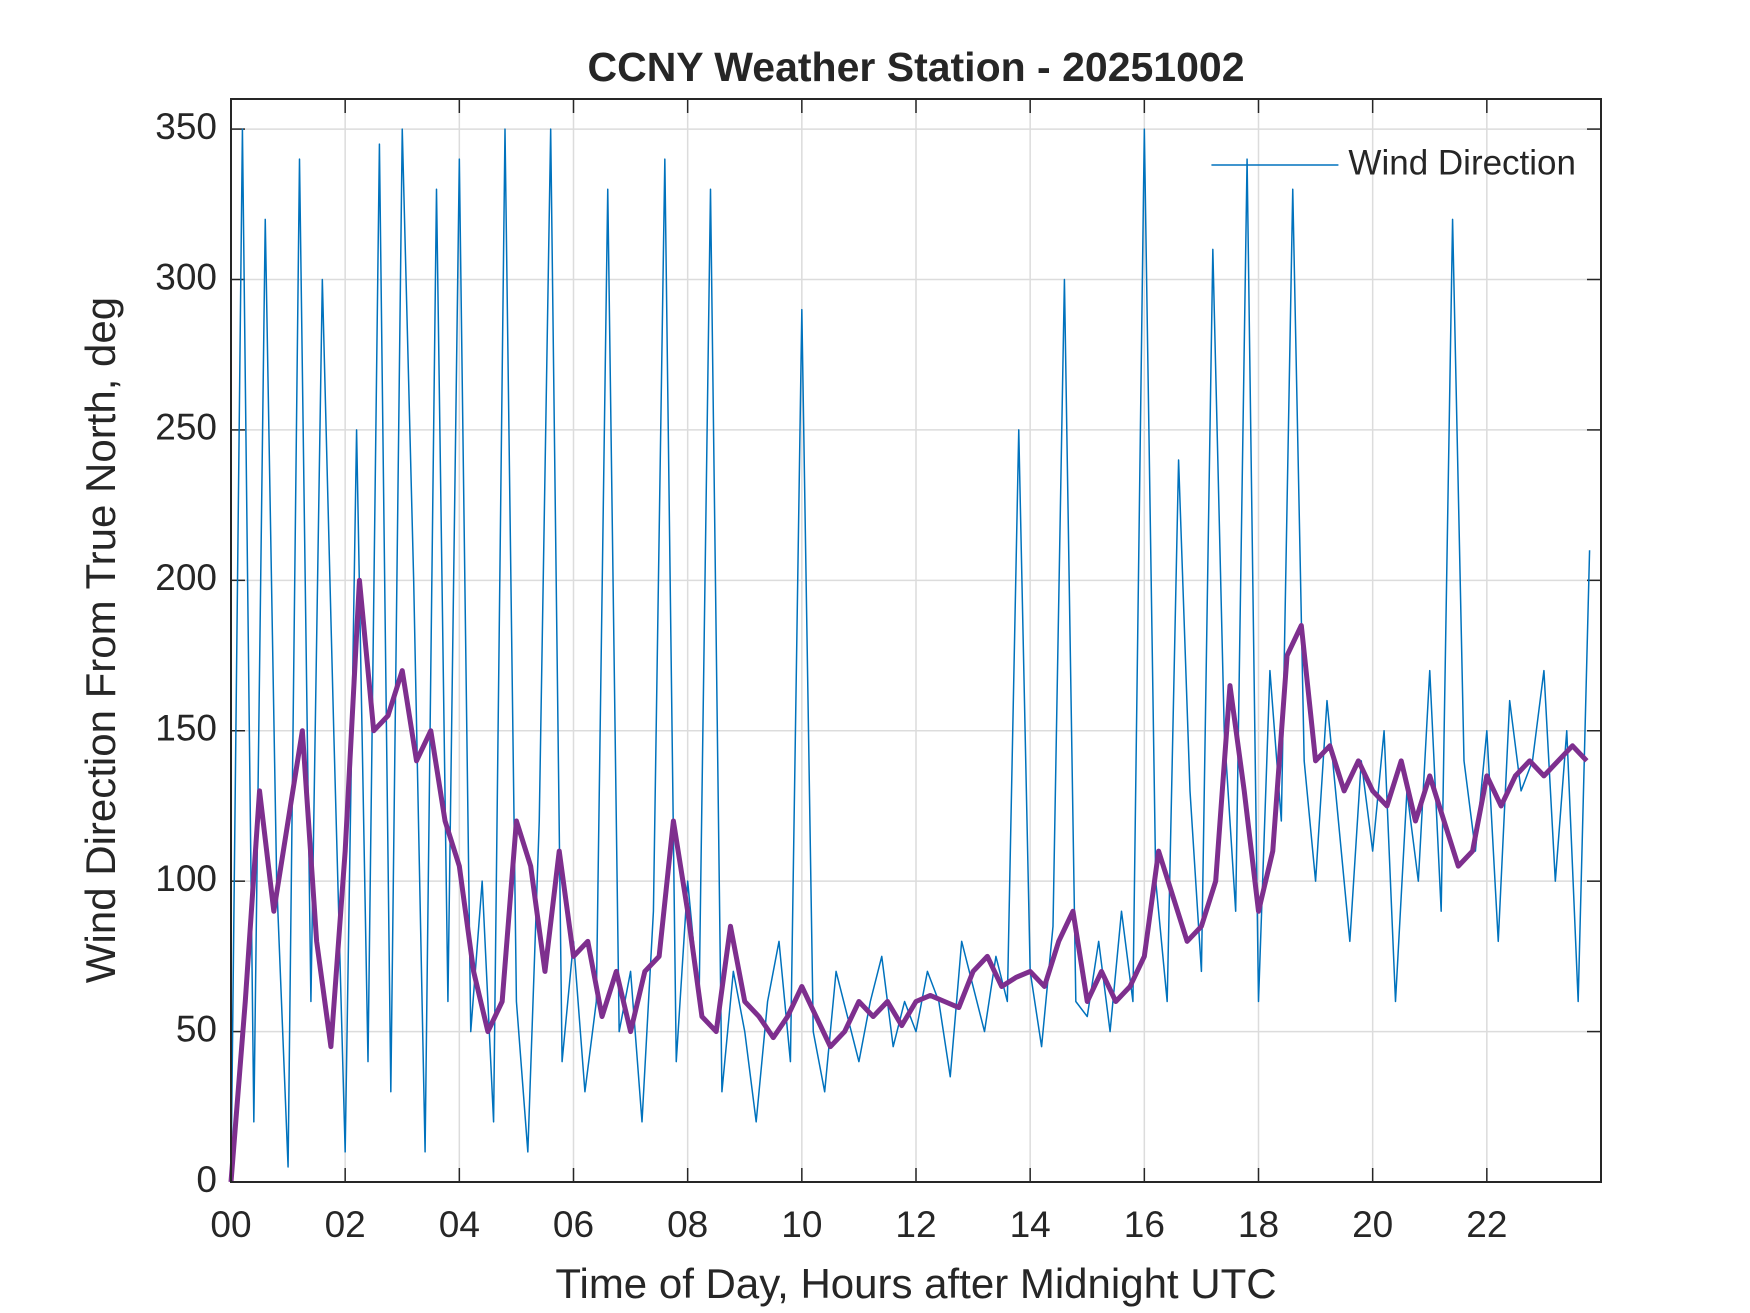 The width and height of the screenshot is (1750, 1313). What do you see at coordinates (186, 427) in the screenshot?
I see `y-tick-label: 250` at bounding box center [186, 427].